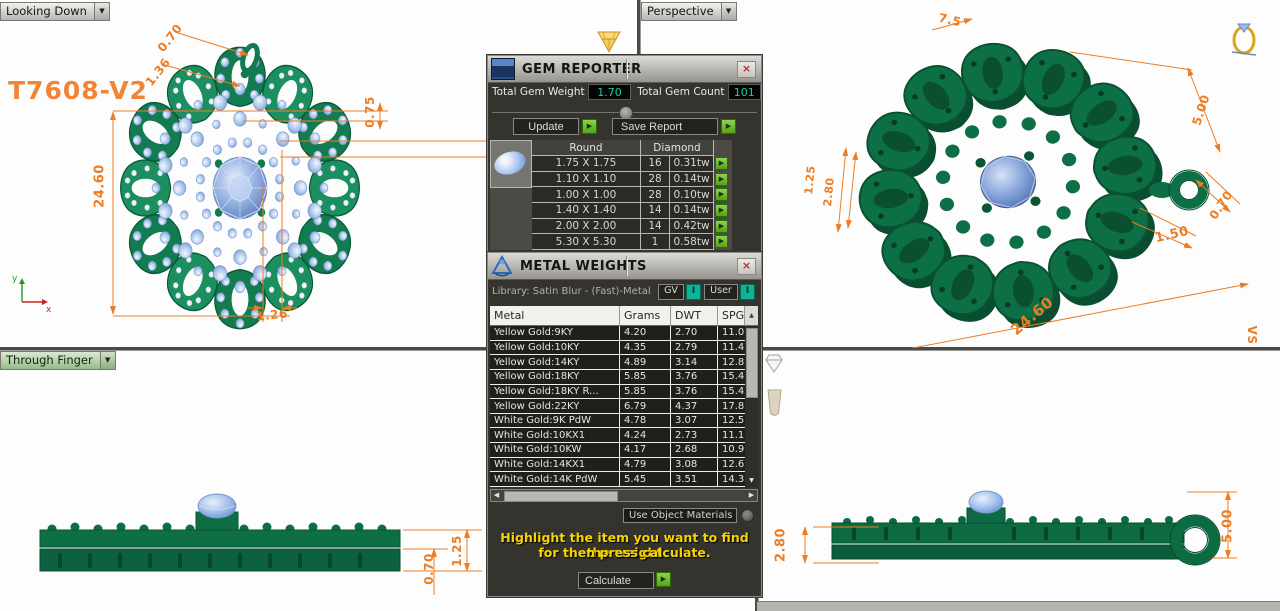  I want to click on metal-grams: 4.79, so click(645, 465).